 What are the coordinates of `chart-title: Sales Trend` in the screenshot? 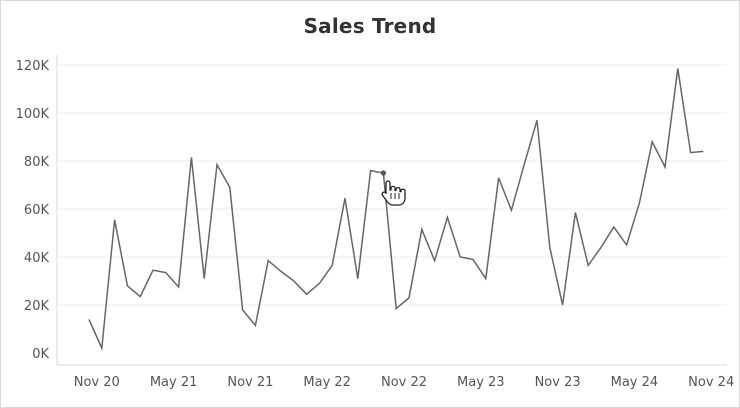 It's located at (370, 26).